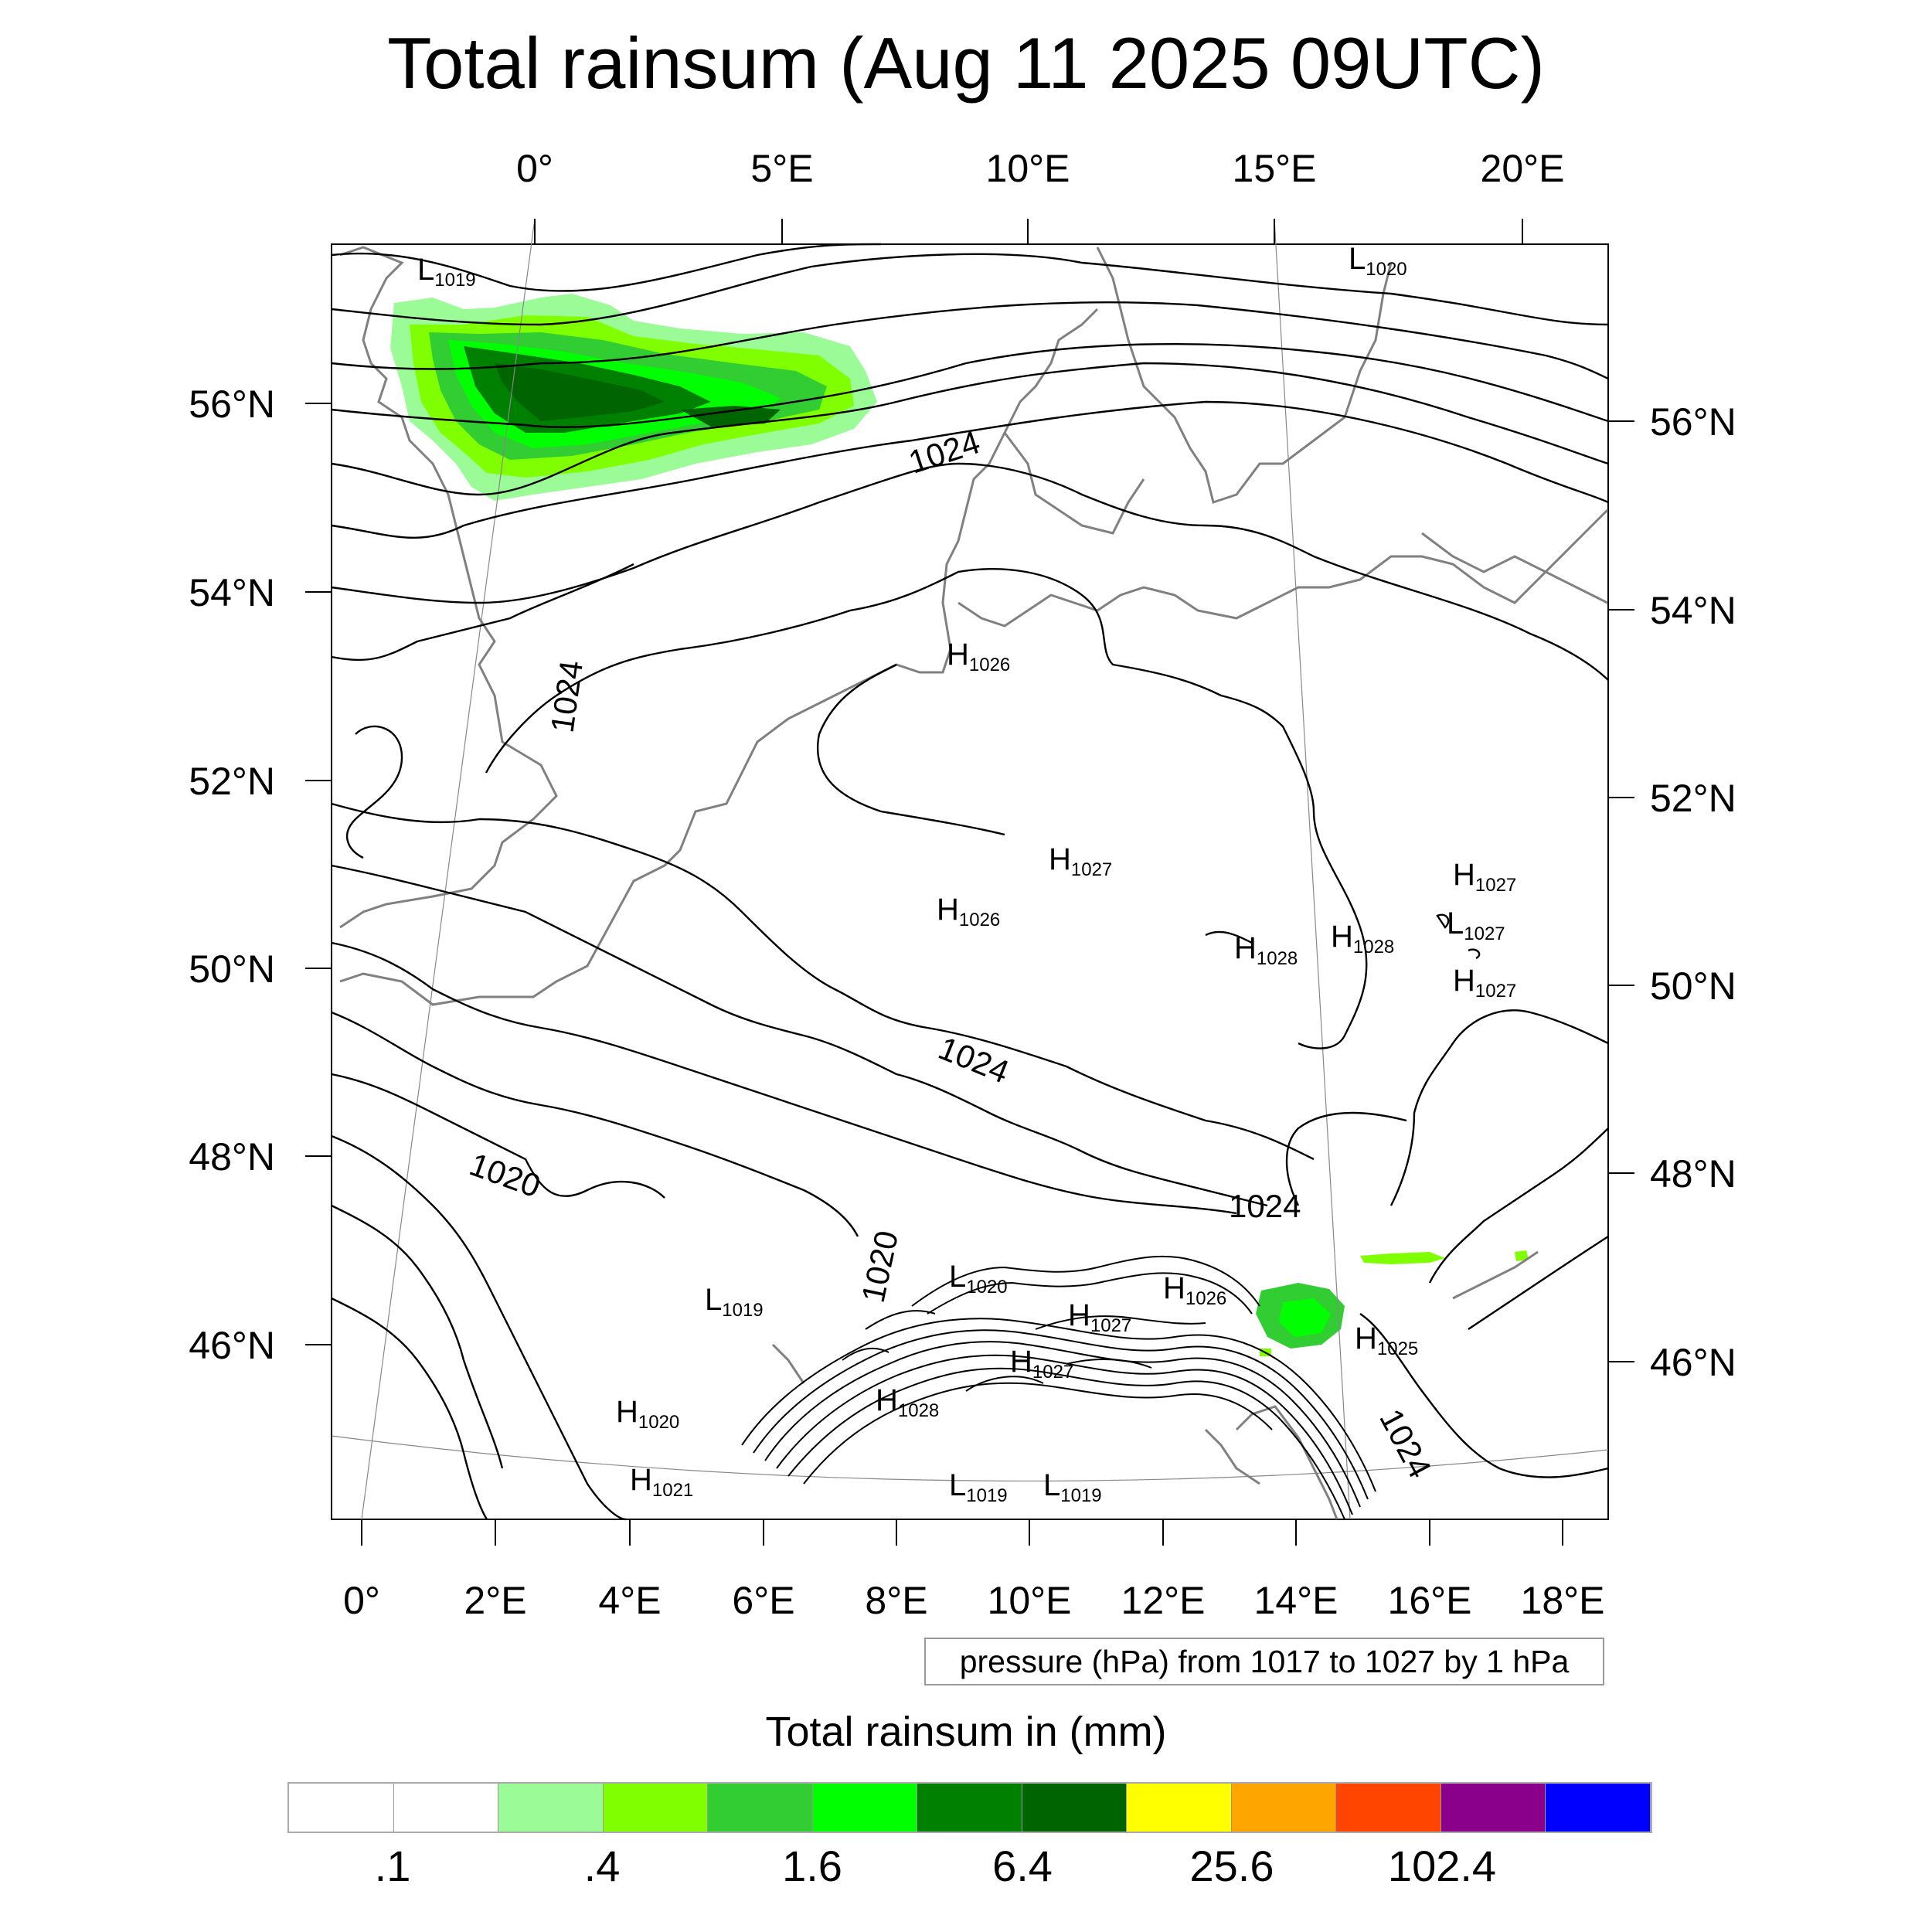 Image resolution: width=1932 pixels, height=1932 pixels. I want to click on top-lon-labels: 0° 5°E 10°E 15°E 20°E, so click(1040, 168).